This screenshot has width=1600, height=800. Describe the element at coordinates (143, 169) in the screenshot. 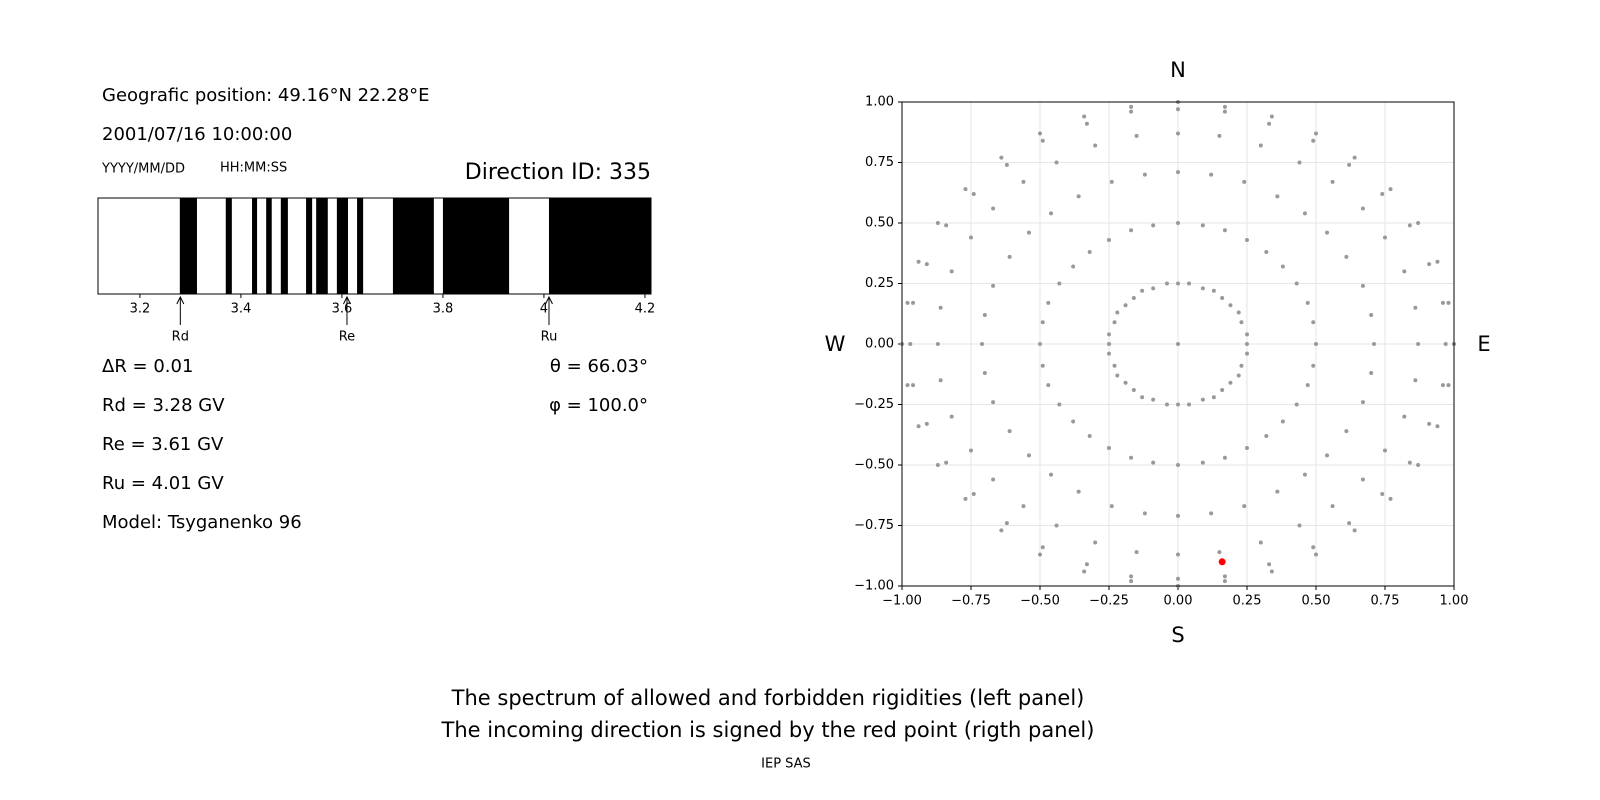

I see `date-format: YYYY/MM/DD` at that location.